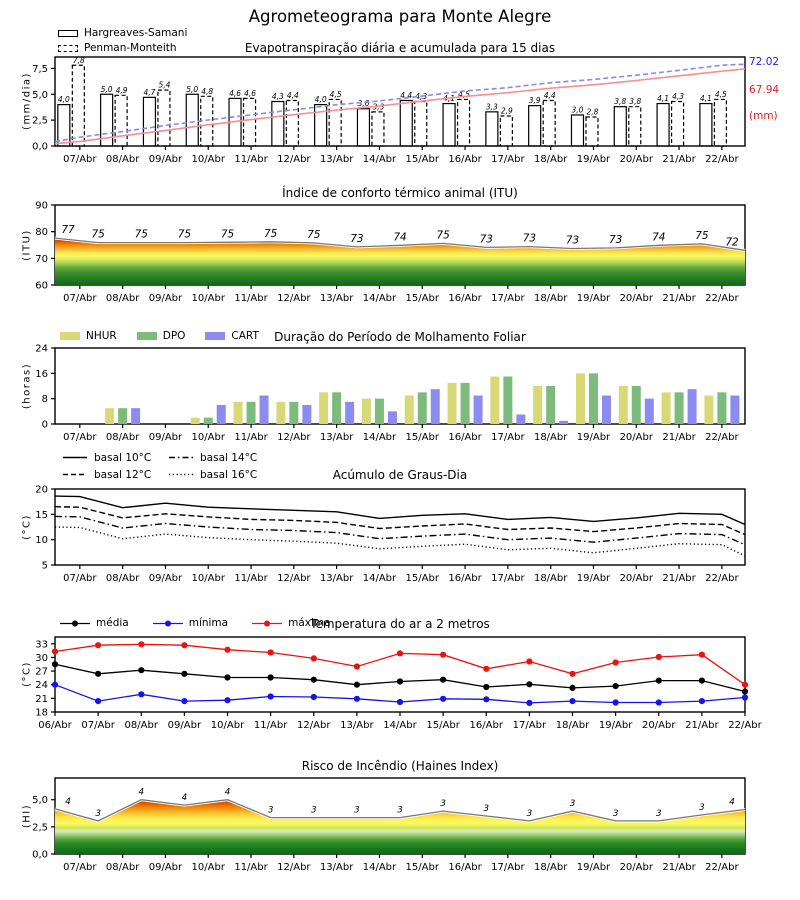 The height and width of the screenshot is (900, 800). What do you see at coordinates (732, 242) in the screenshot?
I see `svg-text: 72` at bounding box center [732, 242].